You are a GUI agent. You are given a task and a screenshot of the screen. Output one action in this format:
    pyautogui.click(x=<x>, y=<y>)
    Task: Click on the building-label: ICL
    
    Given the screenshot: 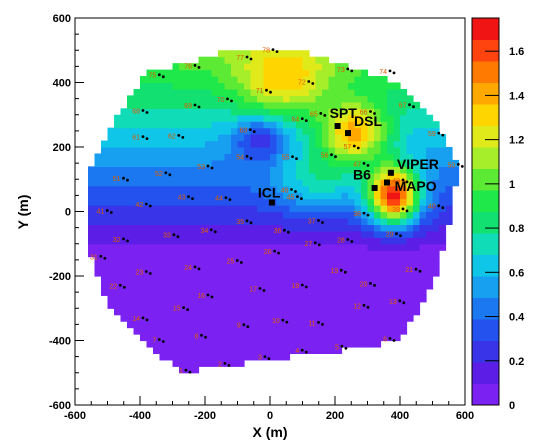 What is the action you would take?
    pyautogui.click(x=269, y=193)
    